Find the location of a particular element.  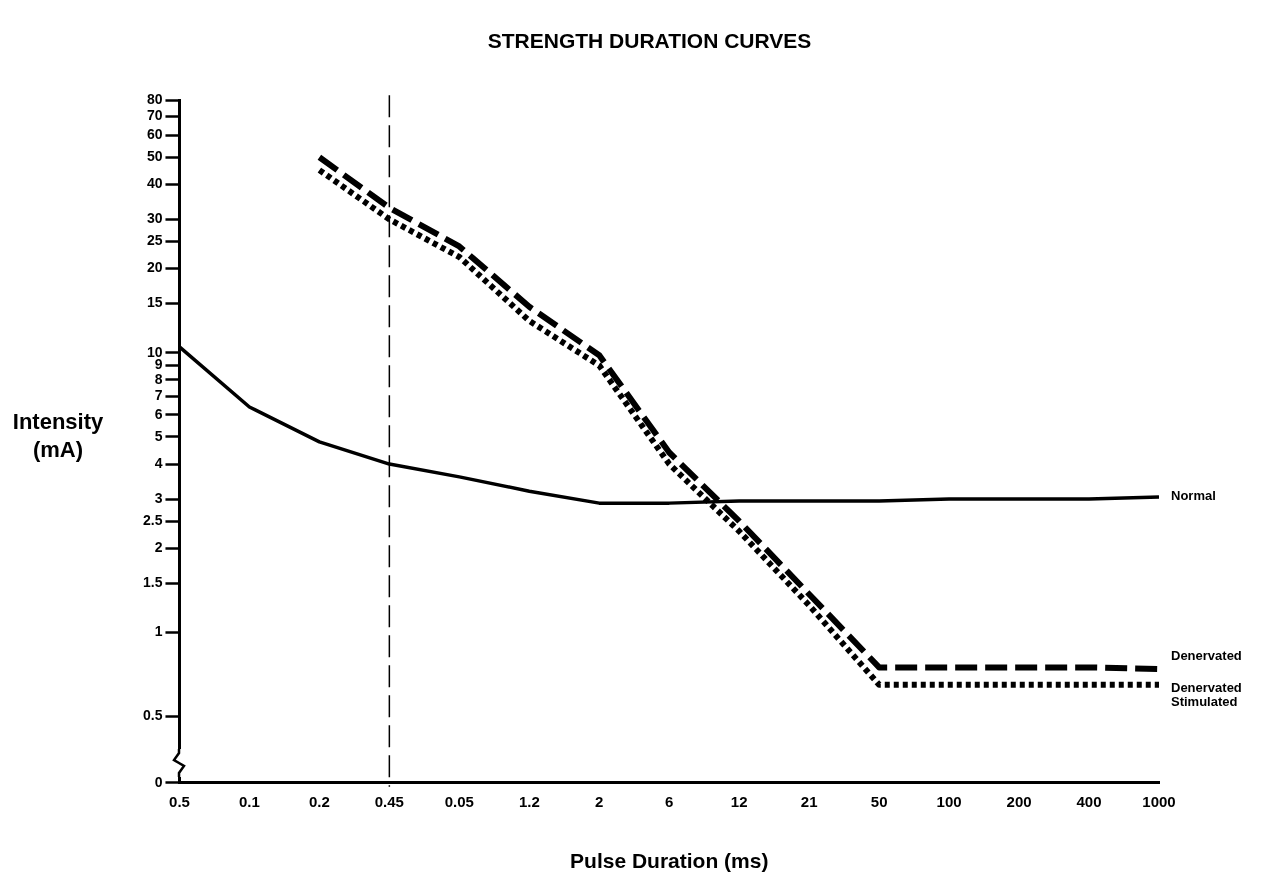

y-tick-label: 4 is located at coordinates (158, 462).